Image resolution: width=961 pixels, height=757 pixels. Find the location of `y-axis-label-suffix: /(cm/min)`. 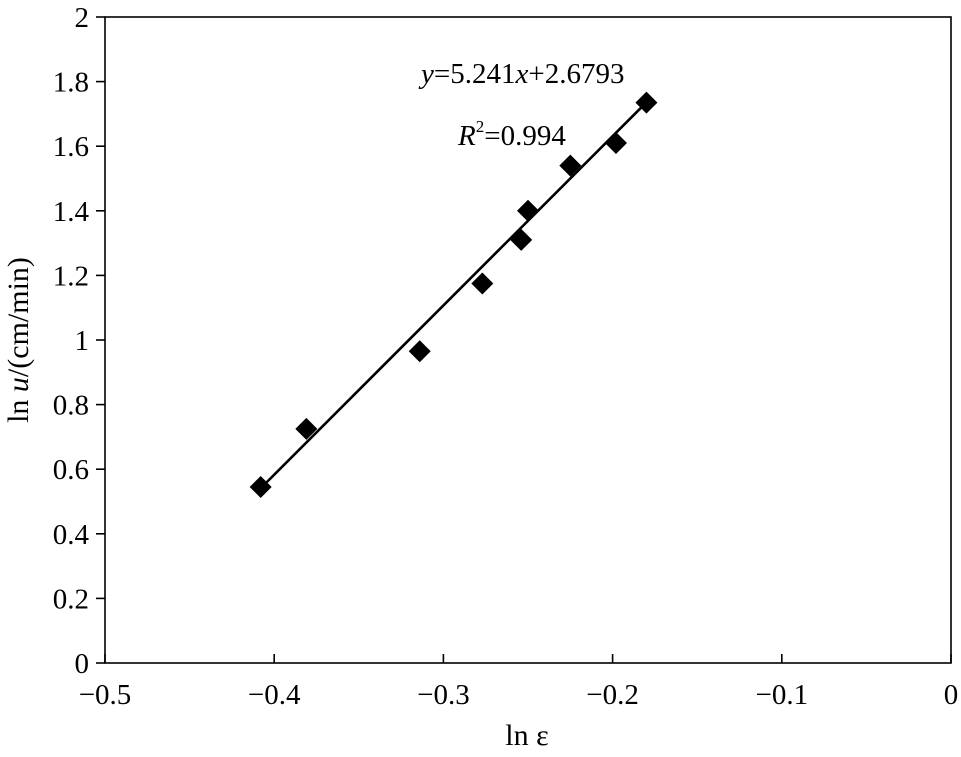

y-axis-label-suffix: /(cm/min) is located at coordinates (18, 317).